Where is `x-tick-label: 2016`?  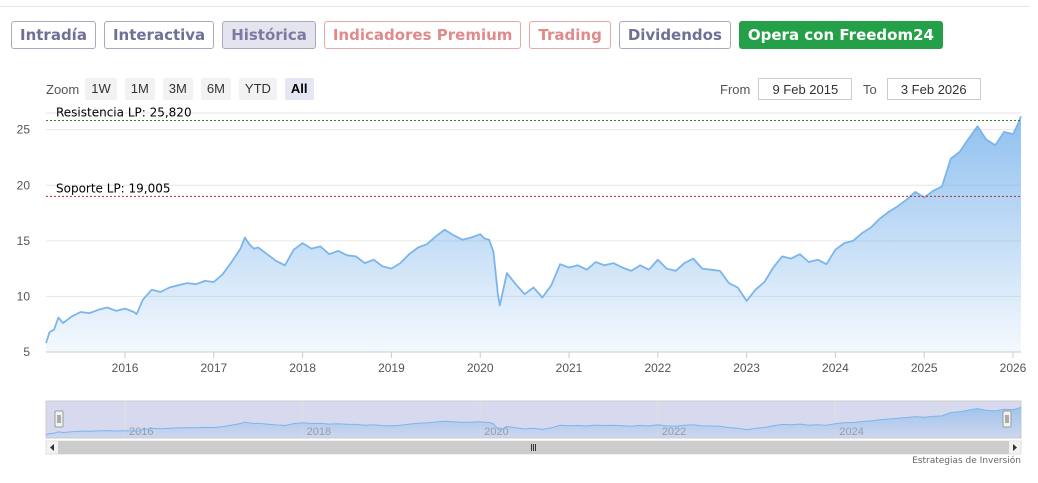
x-tick-label: 2016 is located at coordinates (125, 368).